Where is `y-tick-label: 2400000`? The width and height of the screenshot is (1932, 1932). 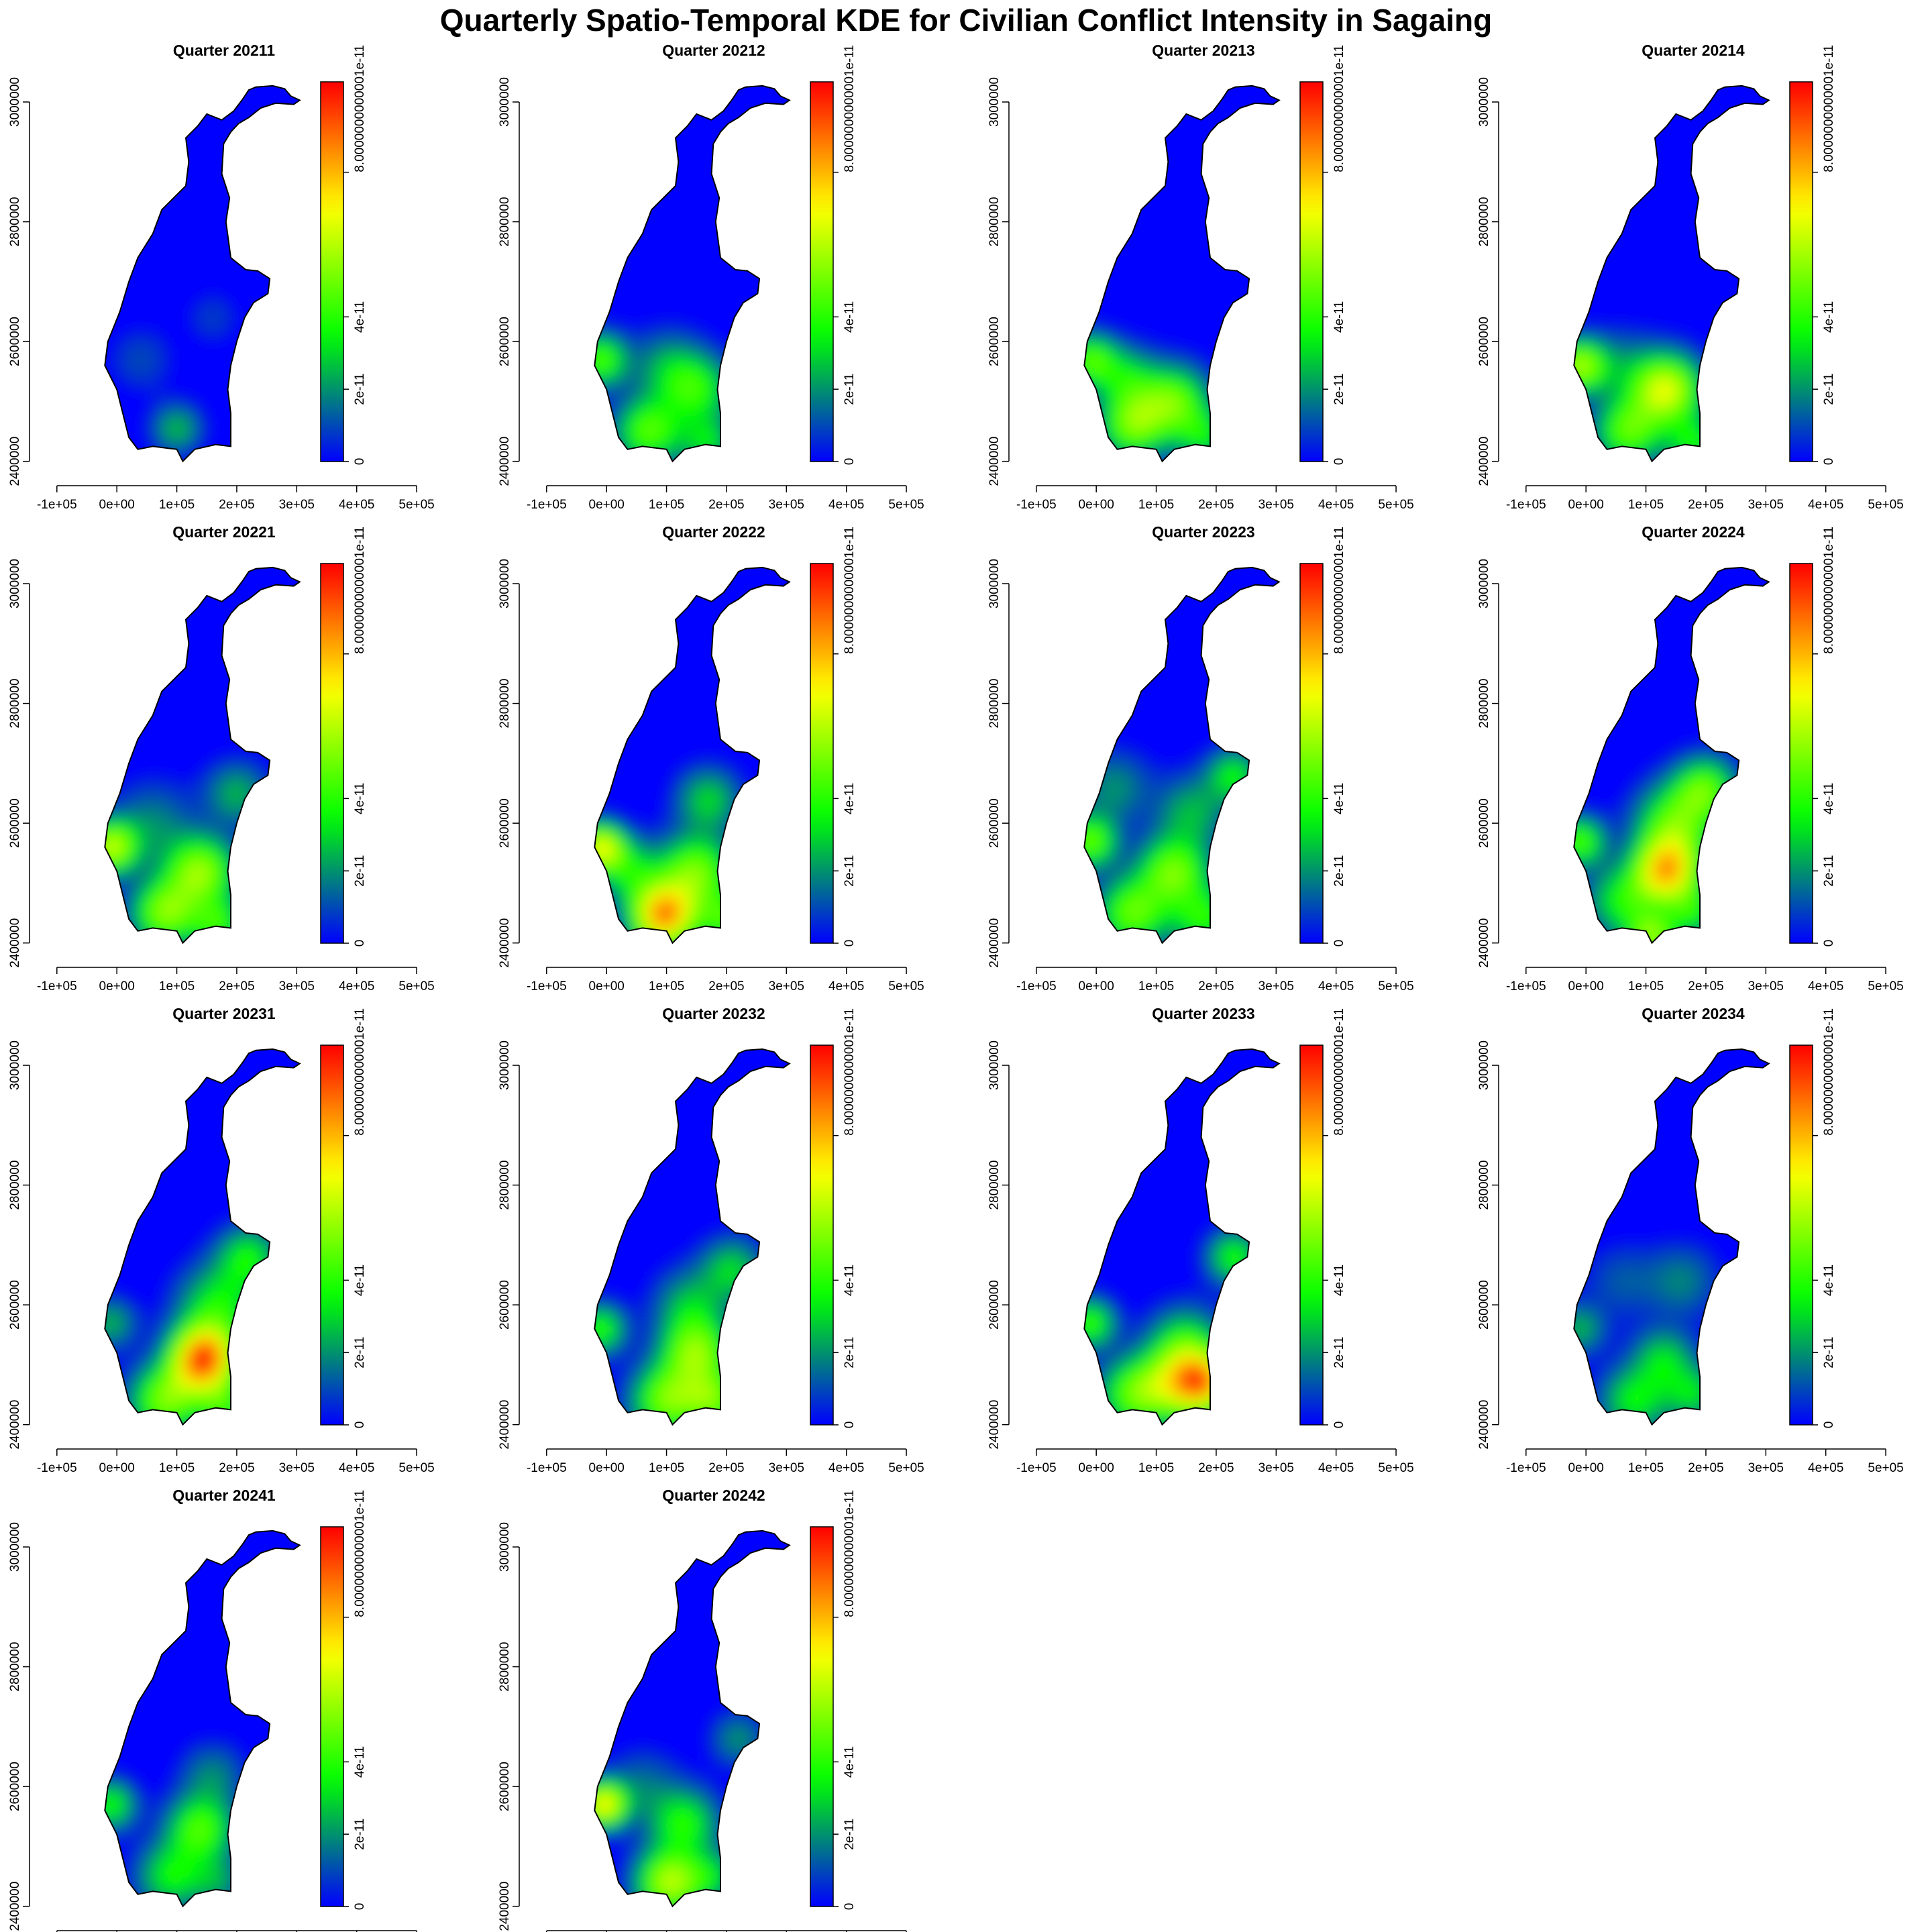
y-tick-label: 2400000 is located at coordinates (994, 461).